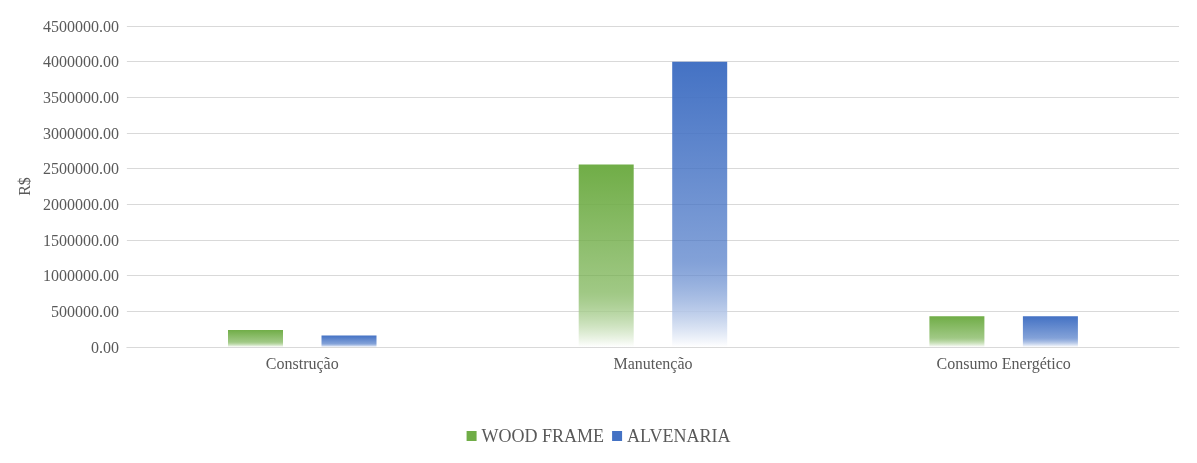 This screenshot has height=463, width=1197. What do you see at coordinates (80, 133) in the screenshot?
I see `y-tick-label: 3000000.00` at bounding box center [80, 133].